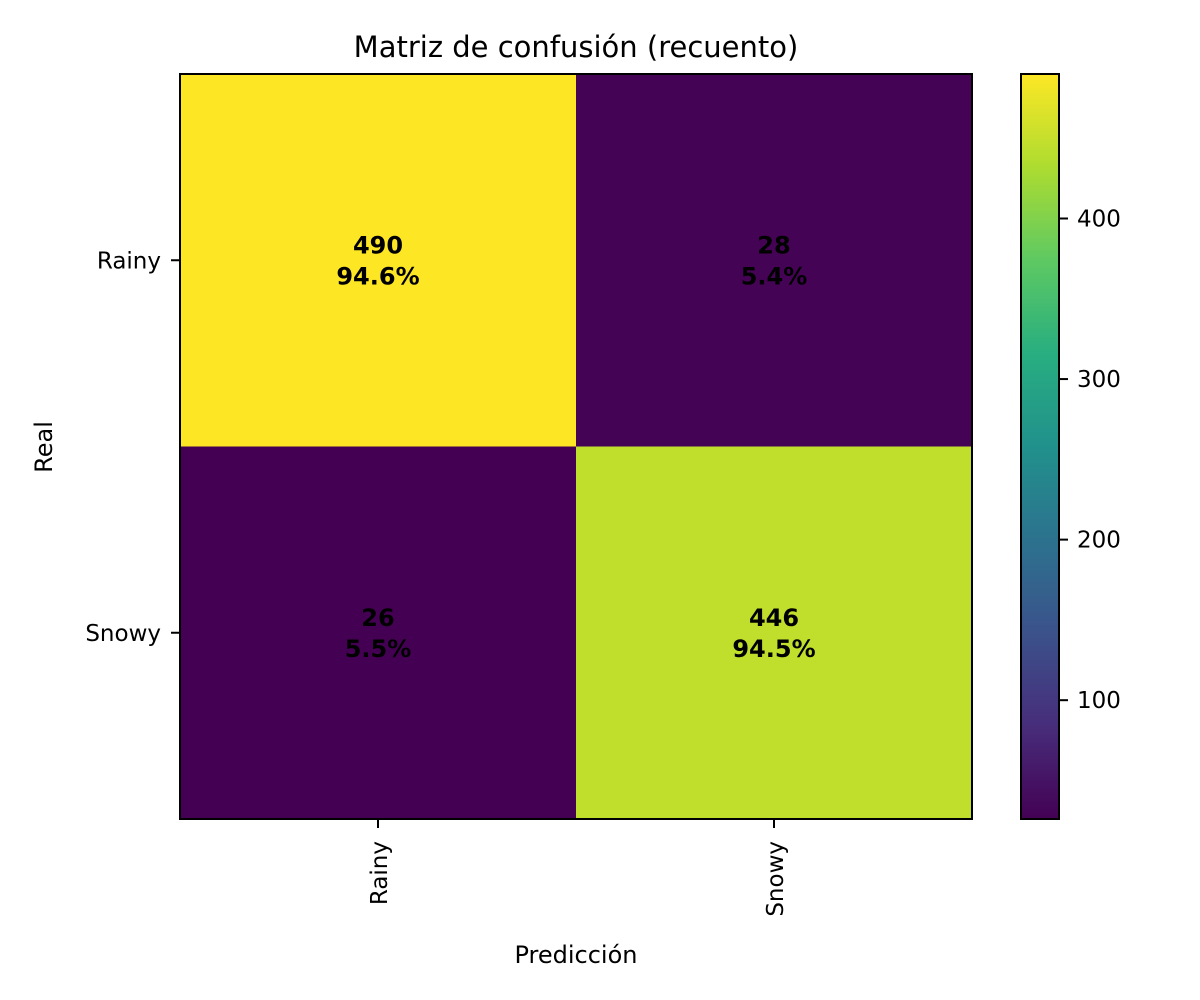  Describe the element at coordinates (377, 276) in the screenshot. I see `cell-percent-label: 94.6%` at that location.